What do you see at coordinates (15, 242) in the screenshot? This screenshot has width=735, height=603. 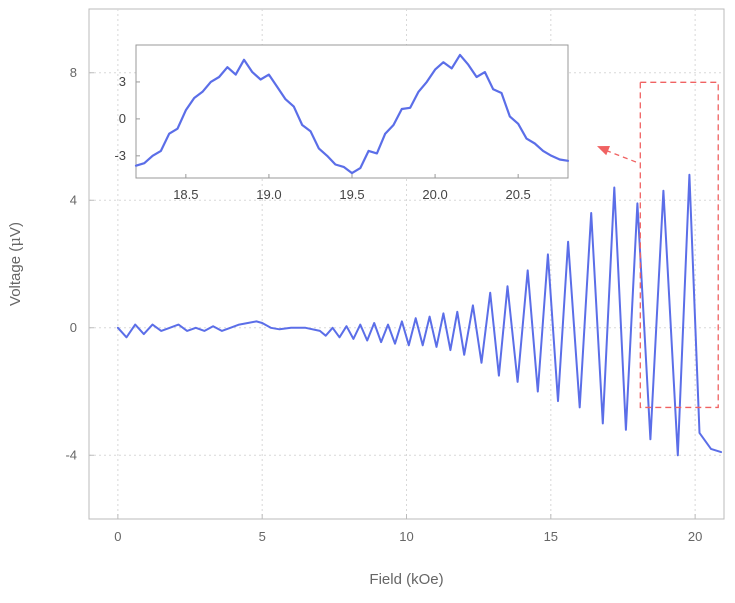 I see `y-axis-title-mu: μ` at bounding box center [15, 242].